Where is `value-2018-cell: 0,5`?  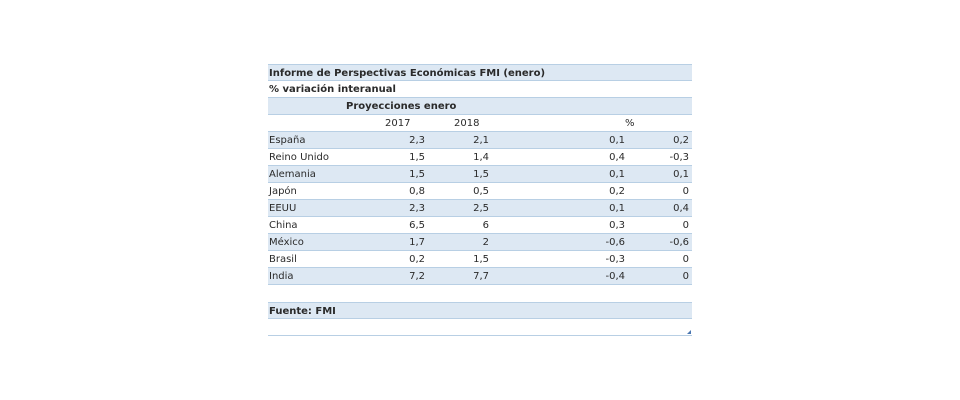 value-2018-cell: 0,5 is located at coordinates (481, 191).